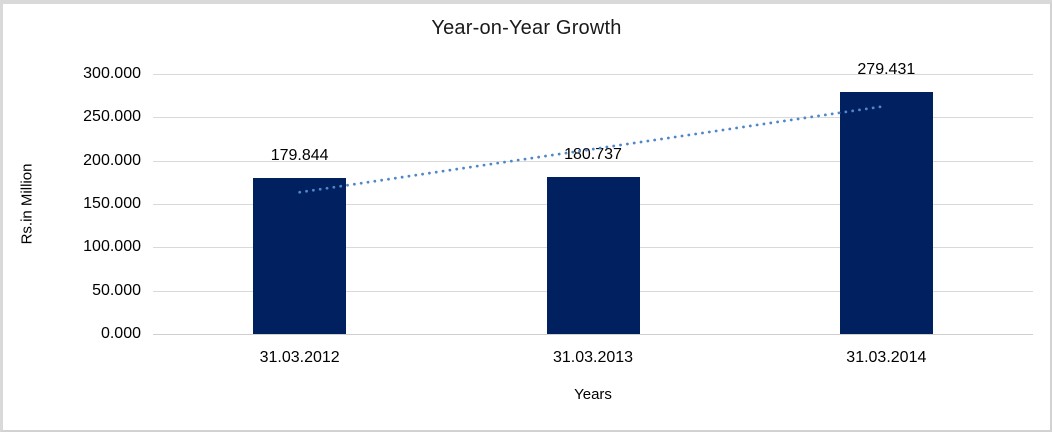  Describe the element at coordinates (593, 394) in the screenshot. I see `x-axis-title: Years` at that location.